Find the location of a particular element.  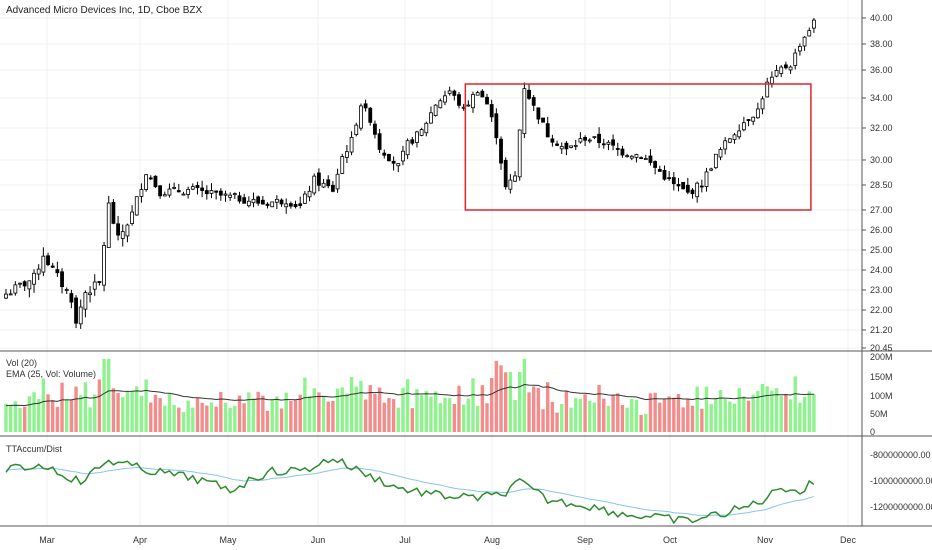

volume-tick-label: 100M is located at coordinates (881, 396).